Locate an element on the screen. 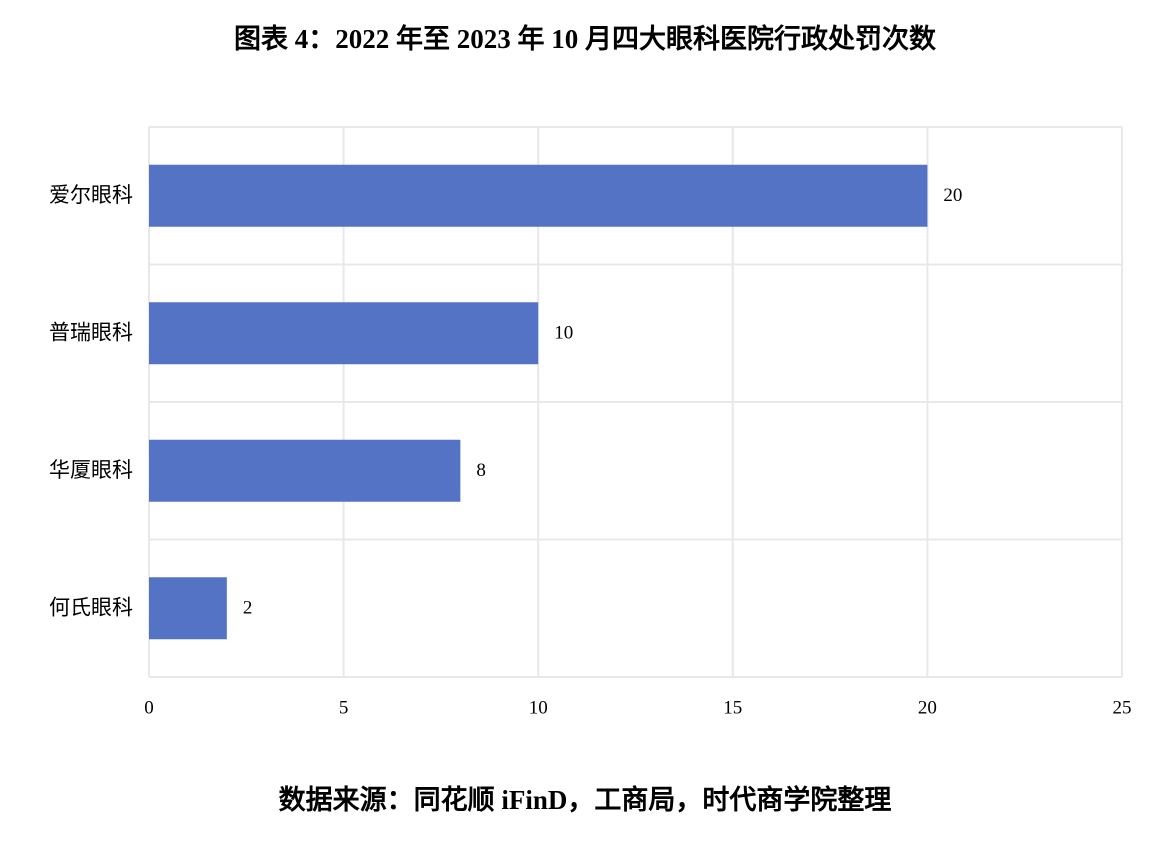 The image size is (1170, 863). y-tick-label: 普瑞眼科 is located at coordinates (91, 332).